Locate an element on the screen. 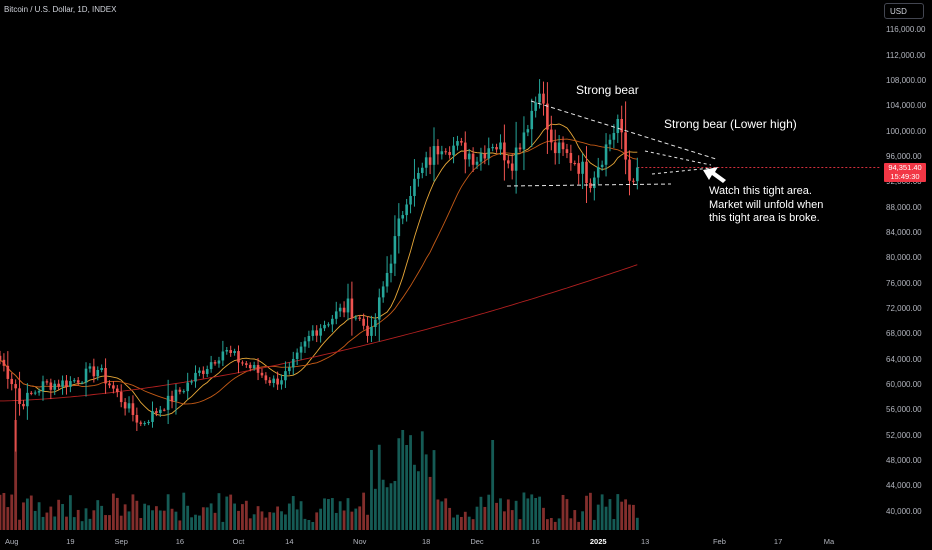 Image resolution: width=932 pixels, height=550 pixels. time-tick-label: Sep is located at coordinates (121, 541).